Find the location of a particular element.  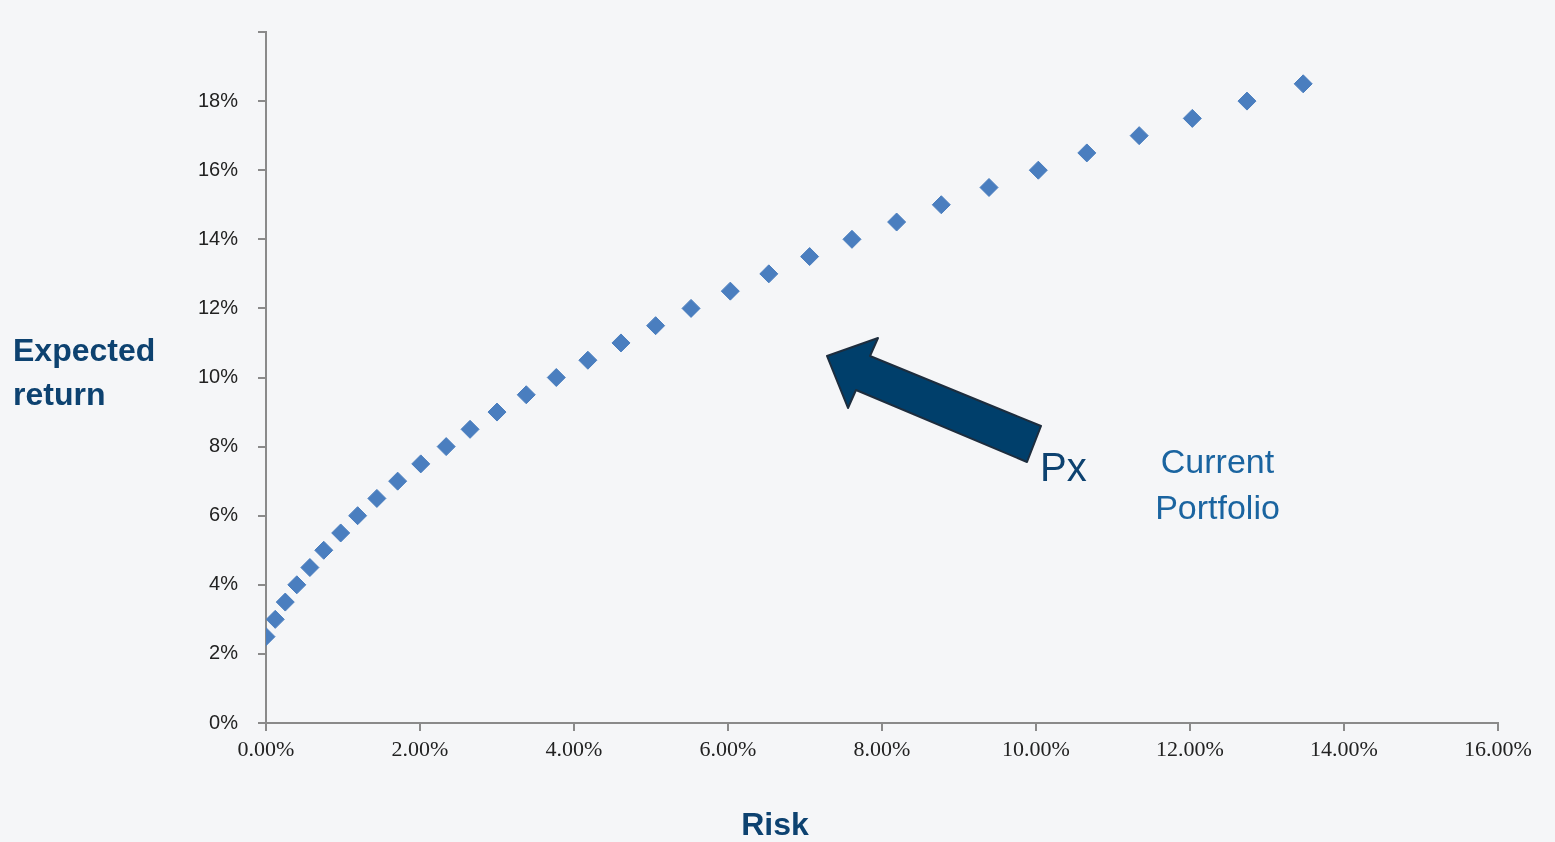

x-tick-label: 16.00% is located at coordinates (1498, 748).